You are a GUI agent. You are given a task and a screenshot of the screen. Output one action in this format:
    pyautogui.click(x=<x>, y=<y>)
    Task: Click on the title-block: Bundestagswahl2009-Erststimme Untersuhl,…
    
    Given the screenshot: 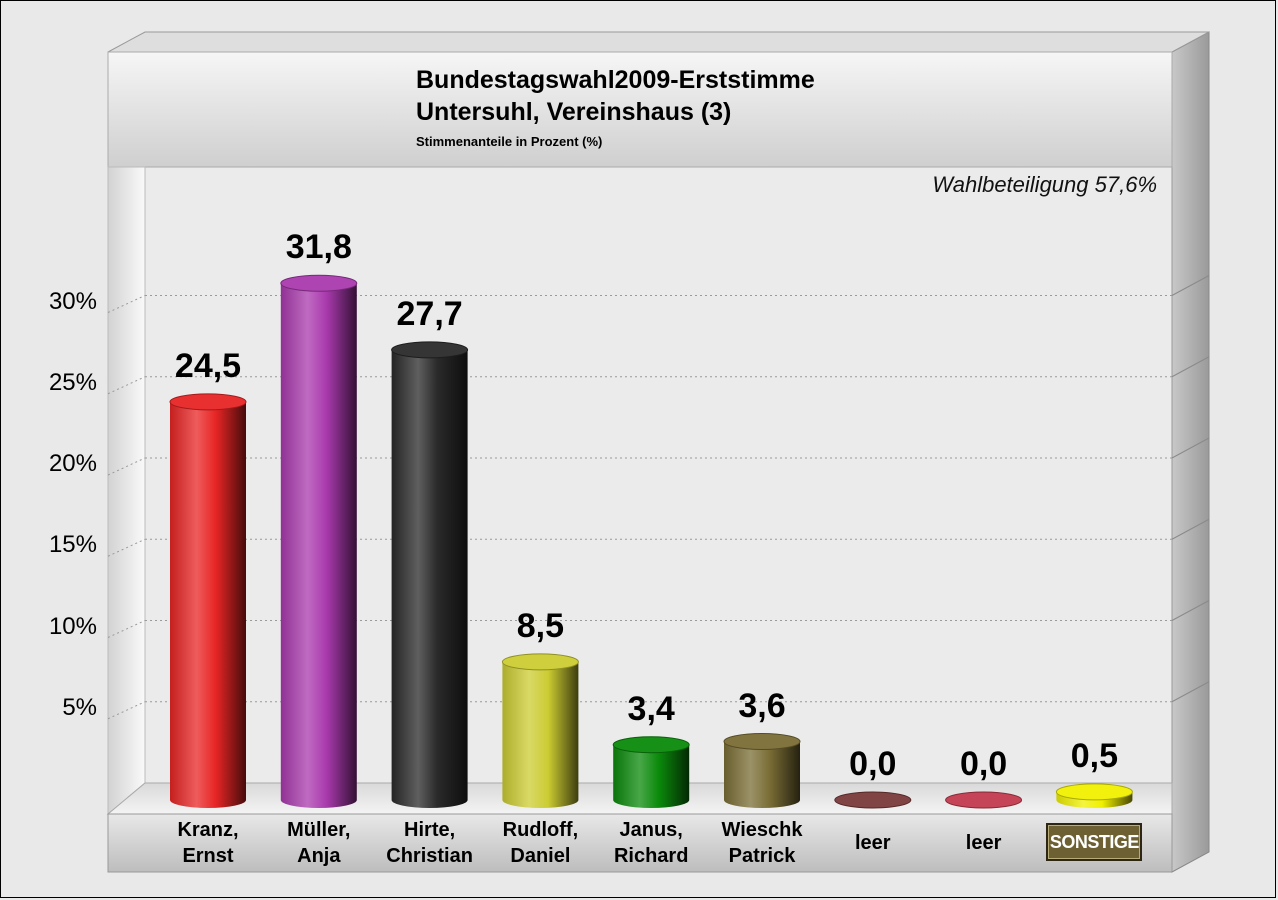 What is the action you would take?
    pyautogui.click(x=615, y=106)
    